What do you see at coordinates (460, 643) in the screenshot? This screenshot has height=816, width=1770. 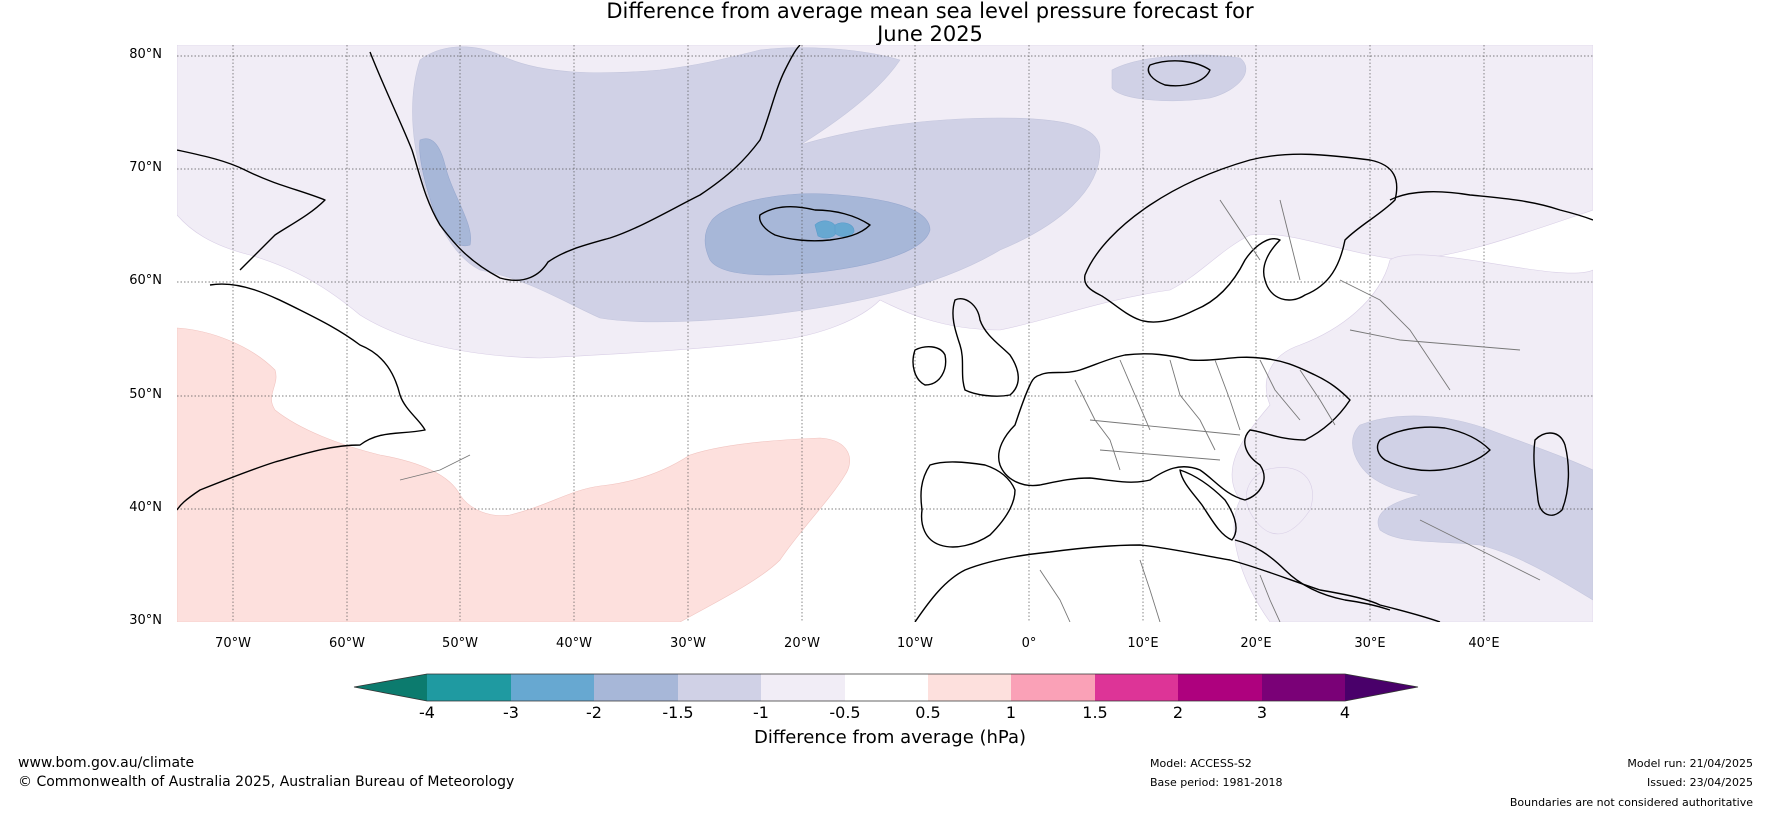 I see `lon-label-50w: 50°W` at bounding box center [460, 643].